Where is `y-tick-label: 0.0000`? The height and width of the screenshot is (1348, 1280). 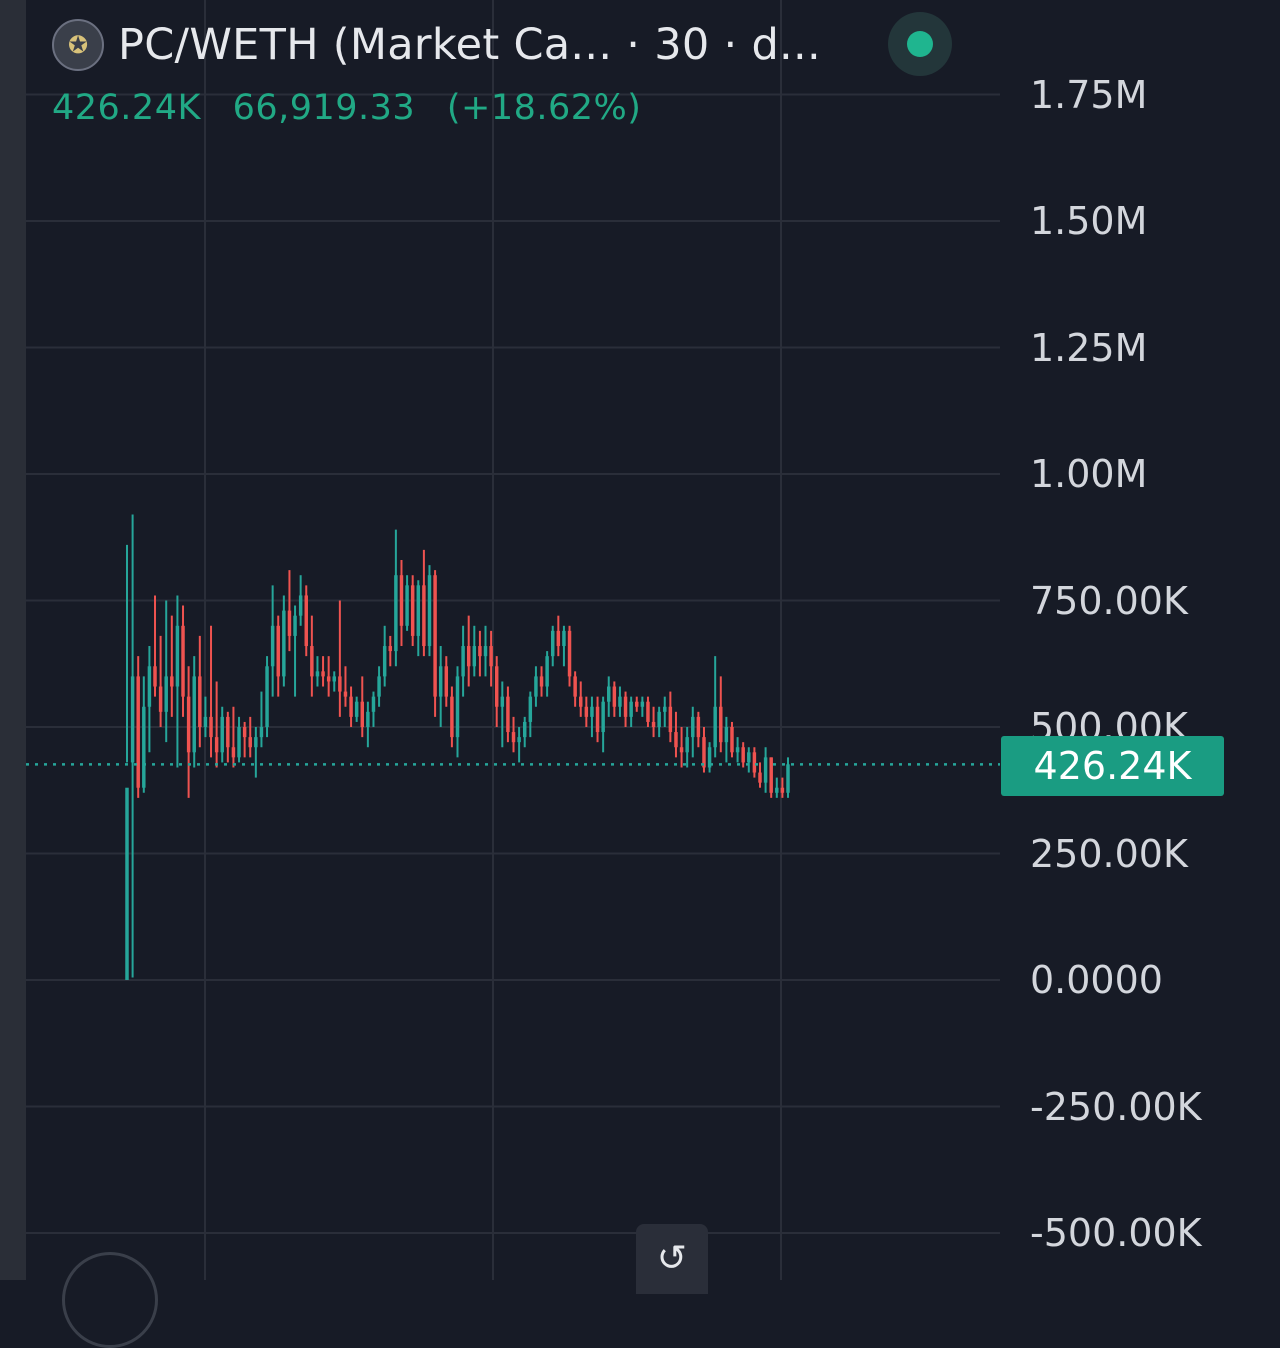 y-tick-label: 0.0000 is located at coordinates (1096, 980).